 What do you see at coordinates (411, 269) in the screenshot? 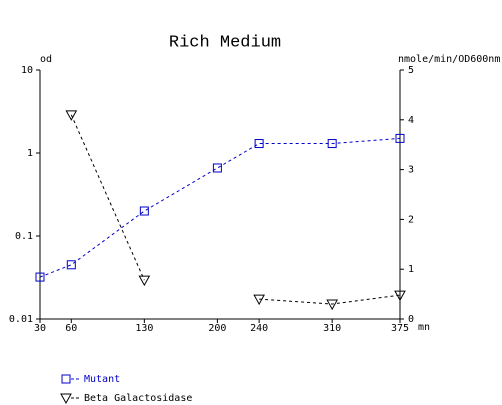
I see `y2-tick-label: 1` at bounding box center [411, 269].